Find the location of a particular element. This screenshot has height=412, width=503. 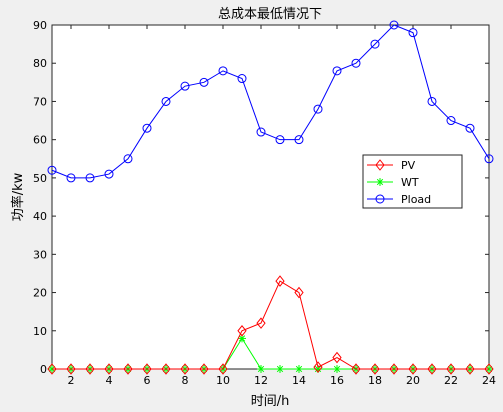

y-tick-label: 40 is located at coordinates (40, 216).